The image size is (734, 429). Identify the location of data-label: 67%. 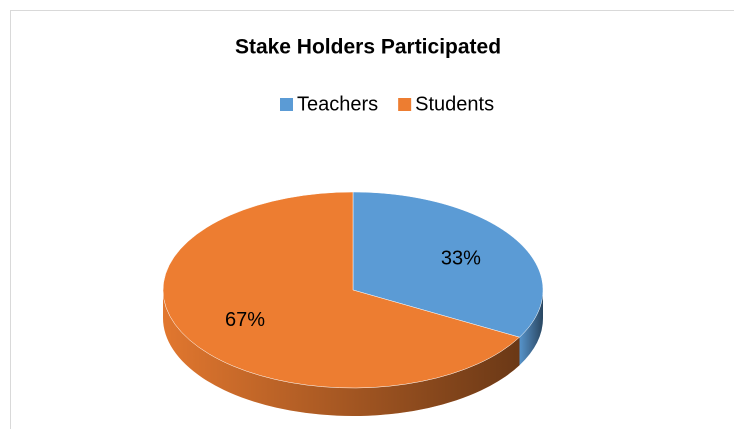
(245, 320).